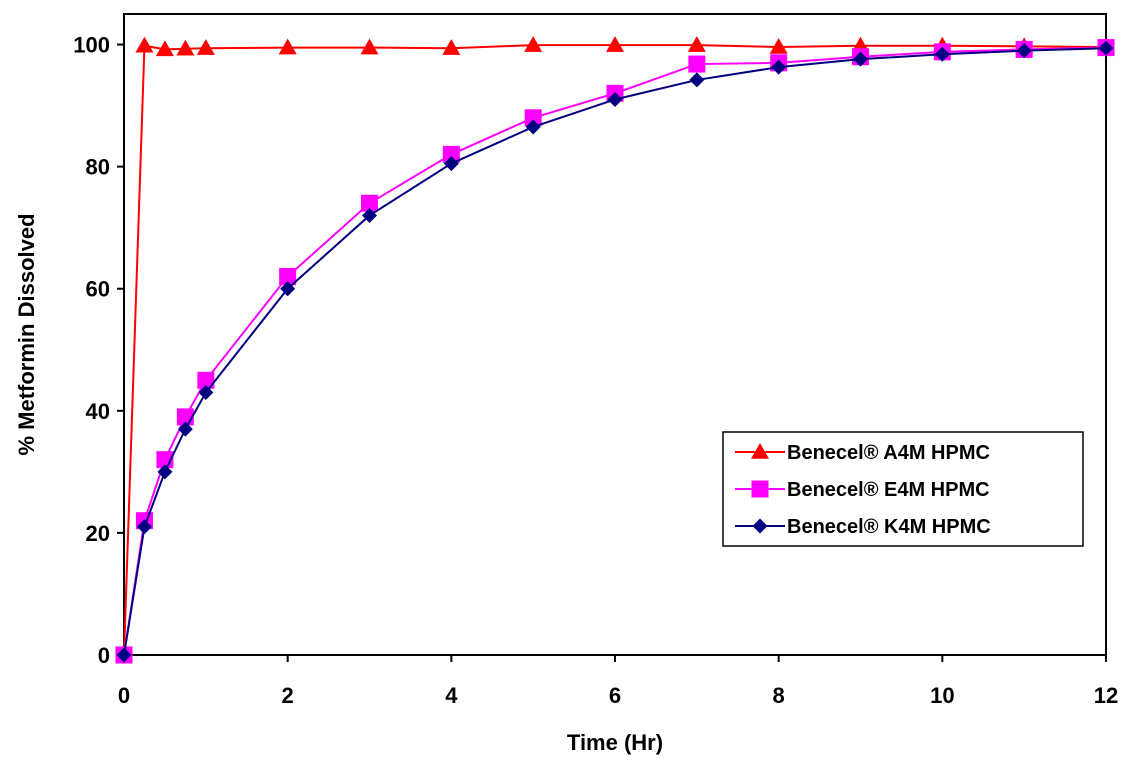 The height and width of the screenshot is (763, 1126). What do you see at coordinates (91, 45) in the screenshot?
I see `y-tick-label: 100` at bounding box center [91, 45].